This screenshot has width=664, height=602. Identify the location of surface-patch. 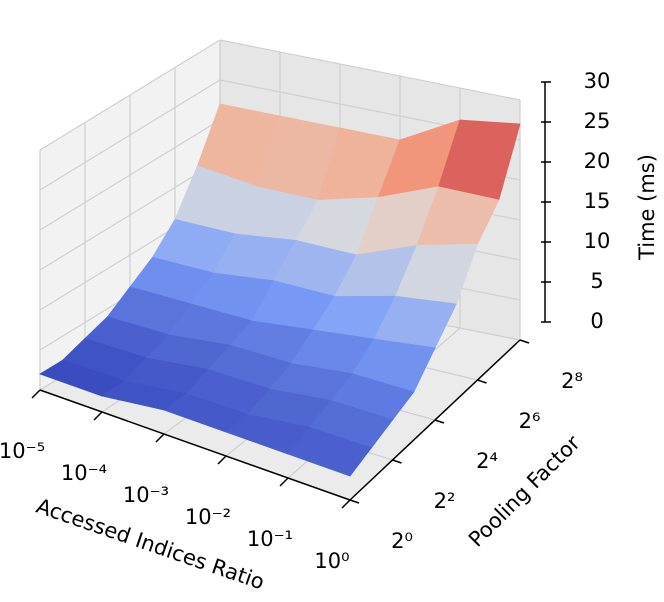
(329, 451).